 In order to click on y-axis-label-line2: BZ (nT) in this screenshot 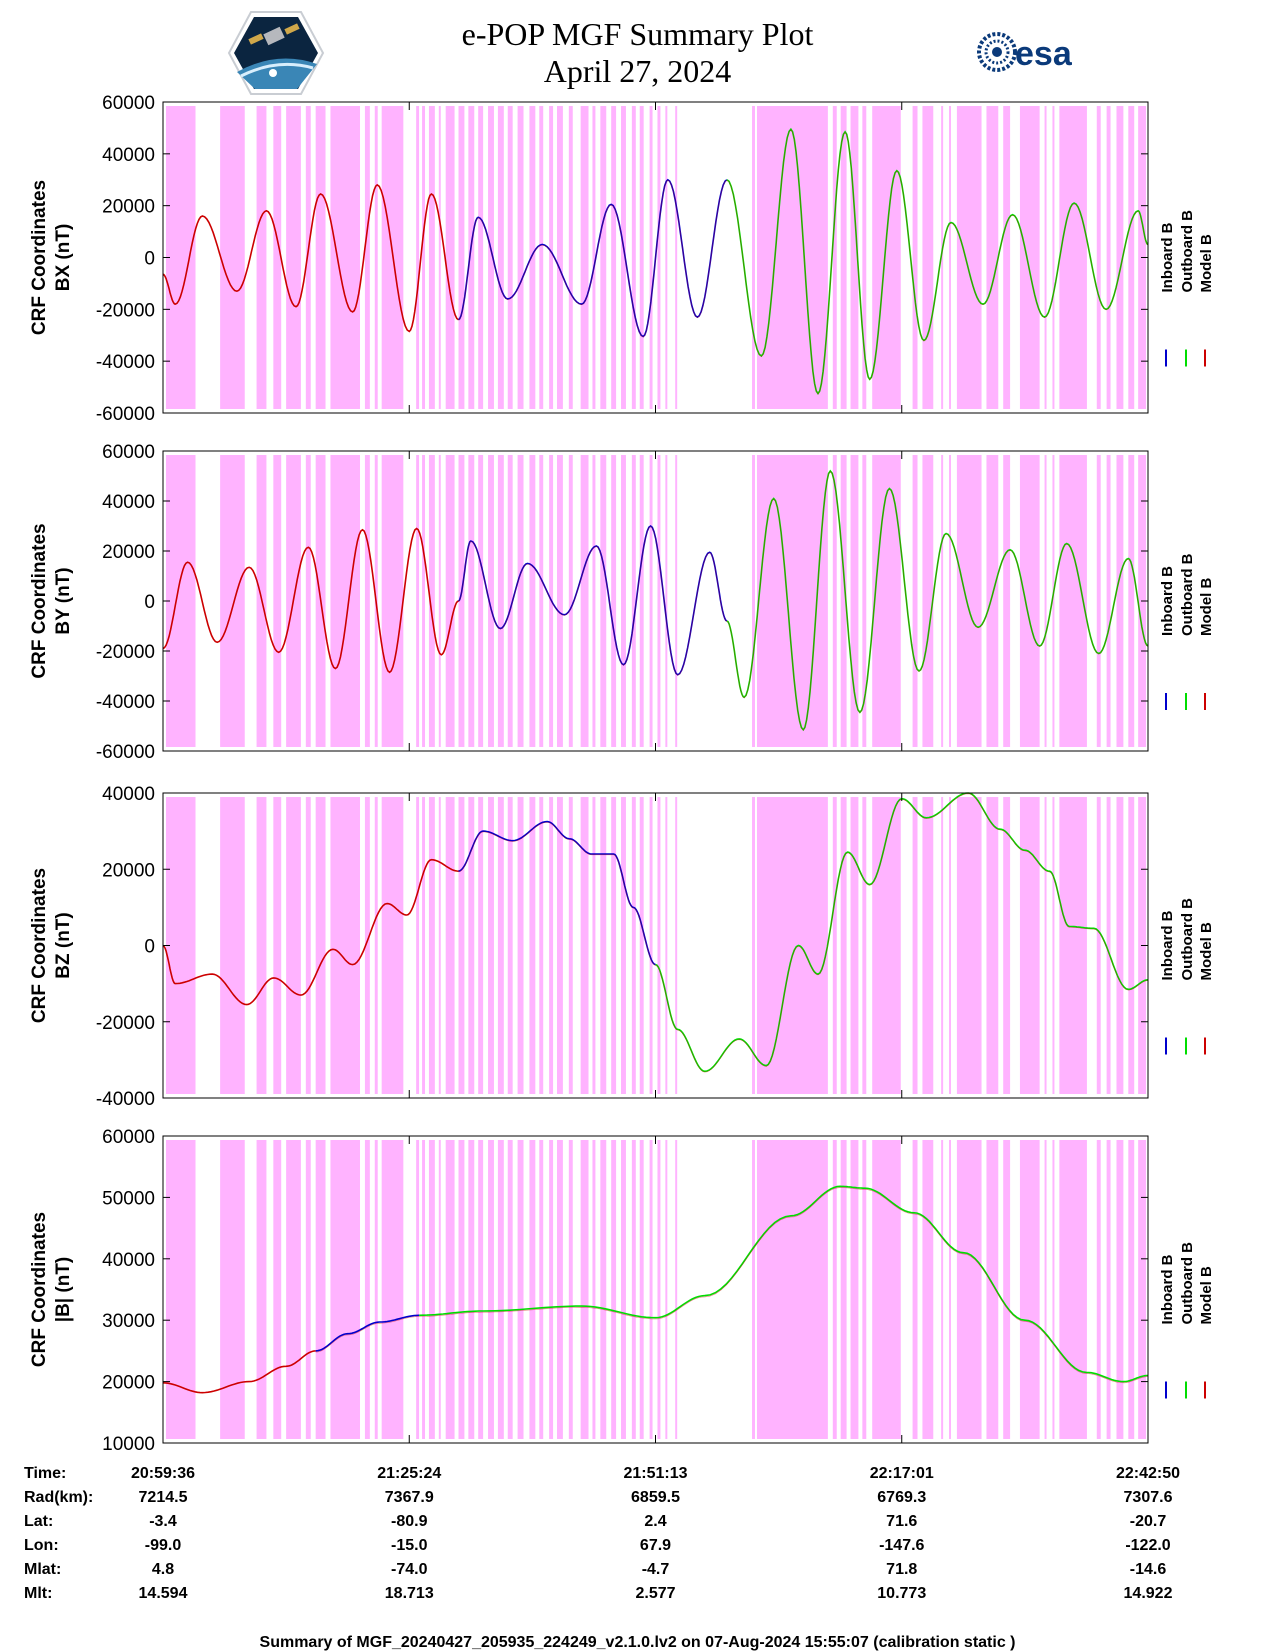, I will do `click(63, 945)`.